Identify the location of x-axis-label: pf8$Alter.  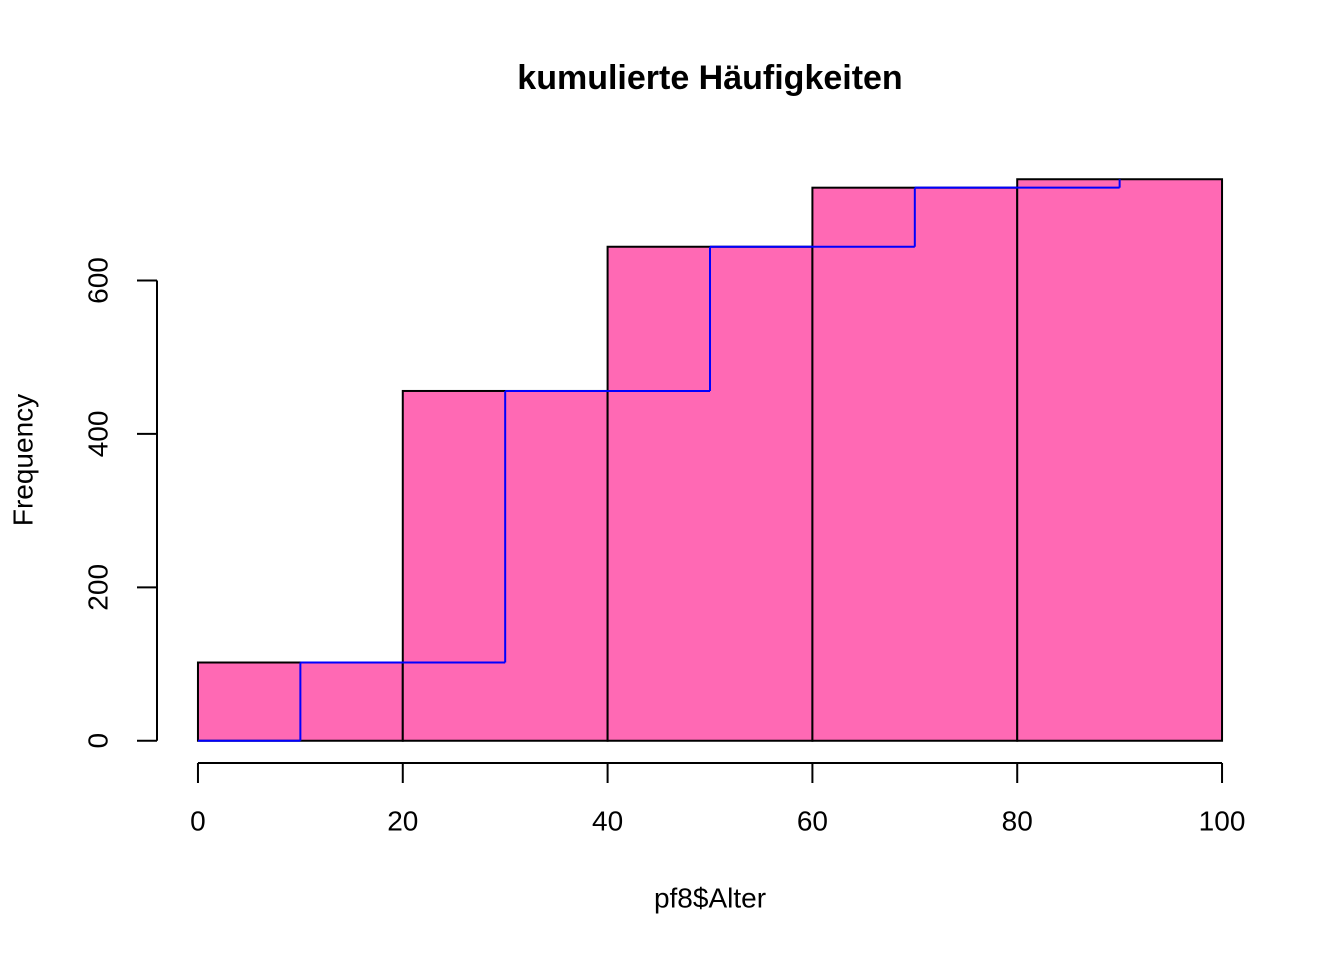
(710, 897).